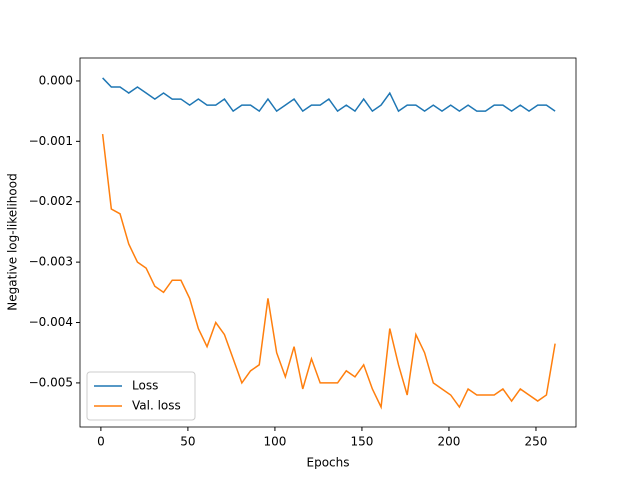 The image size is (640, 484). What do you see at coordinates (329, 95) in the screenshot?
I see `line-series` at bounding box center [329, 95].